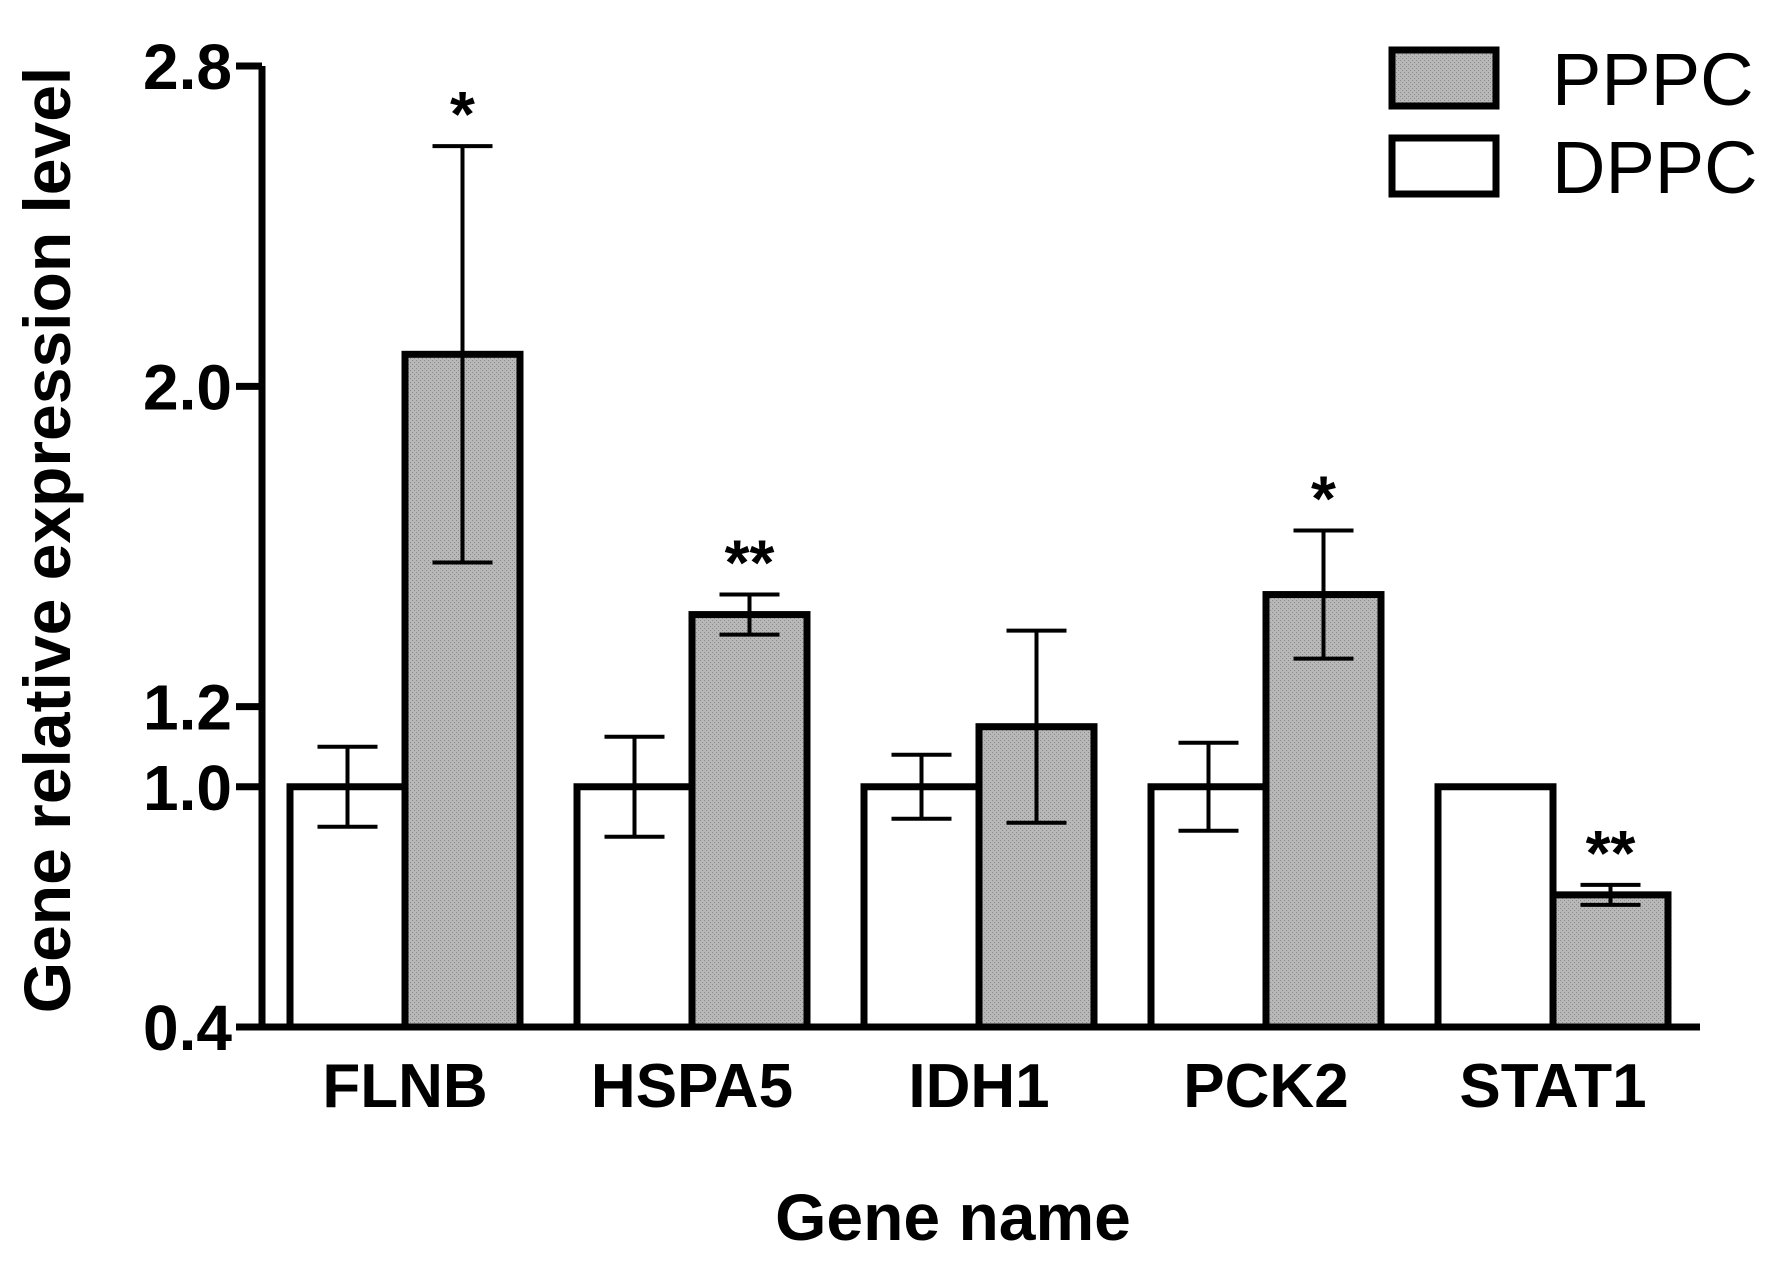 The height and width of the screenshot is (1262, 1782). I want to click on legend-swatch-dppc, so click(1444, 166).